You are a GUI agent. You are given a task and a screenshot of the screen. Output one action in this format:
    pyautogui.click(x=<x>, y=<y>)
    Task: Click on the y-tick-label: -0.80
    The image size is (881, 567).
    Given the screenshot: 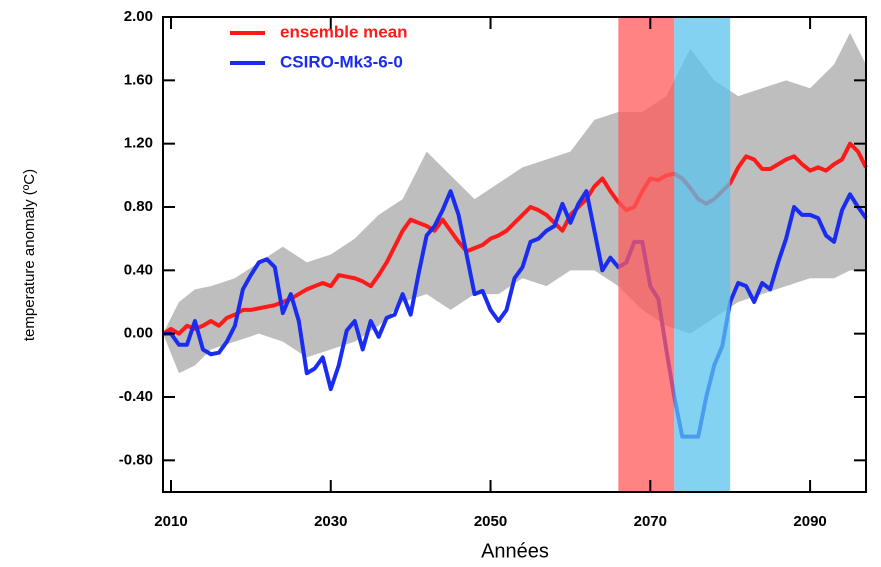 What is the action you would take?
    pyautogui.click(x=136, y=459)
    